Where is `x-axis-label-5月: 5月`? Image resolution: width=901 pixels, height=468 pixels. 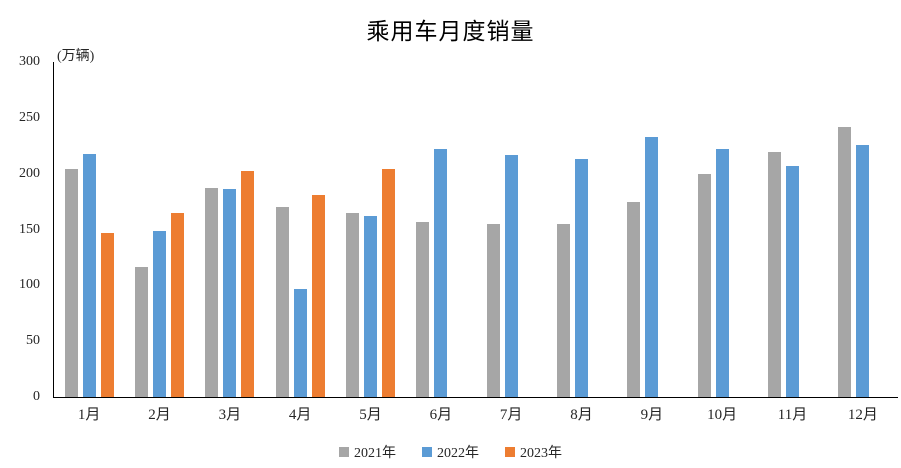
x-axis-label-5月: 5月 is located at coordinates (370, 415).